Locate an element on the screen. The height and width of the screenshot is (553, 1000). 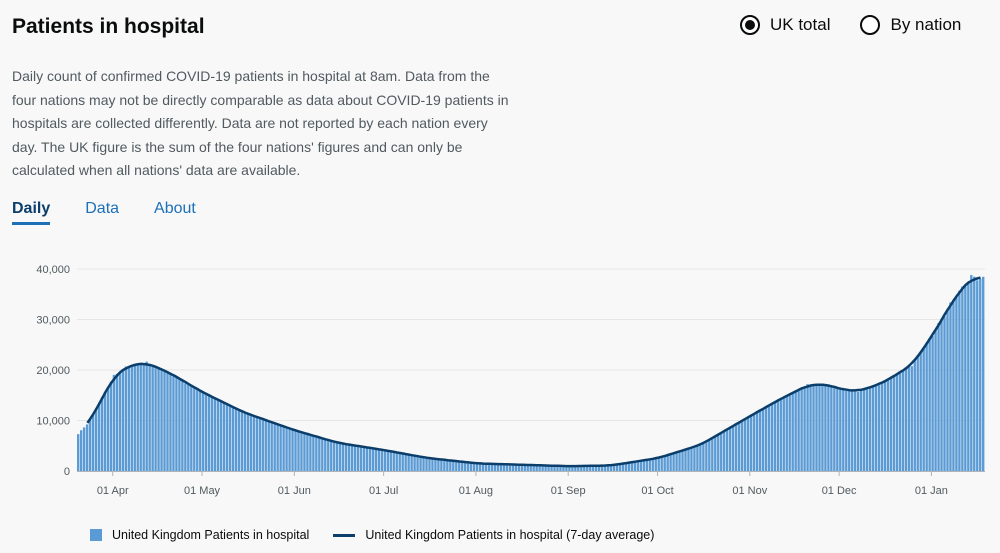
y-tick-label: 20,000 is located at coordinates (53, 371).